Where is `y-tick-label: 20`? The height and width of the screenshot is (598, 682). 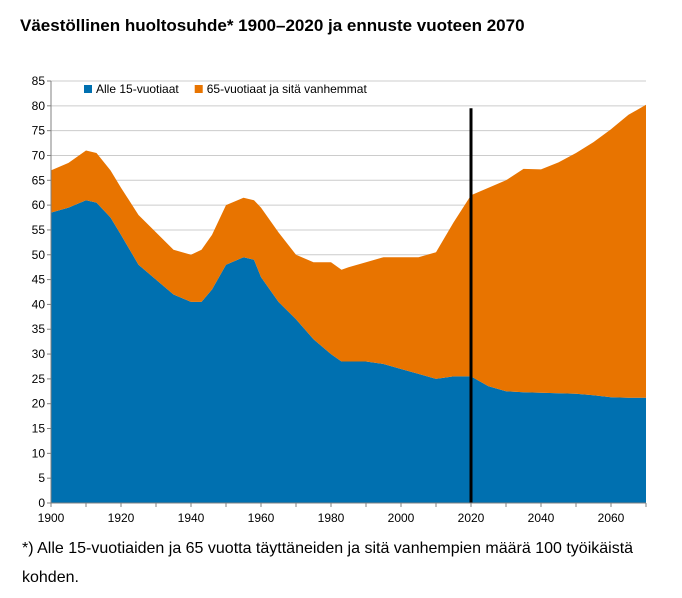
y-tick-label: 20 is located at coordinates (39, 404).